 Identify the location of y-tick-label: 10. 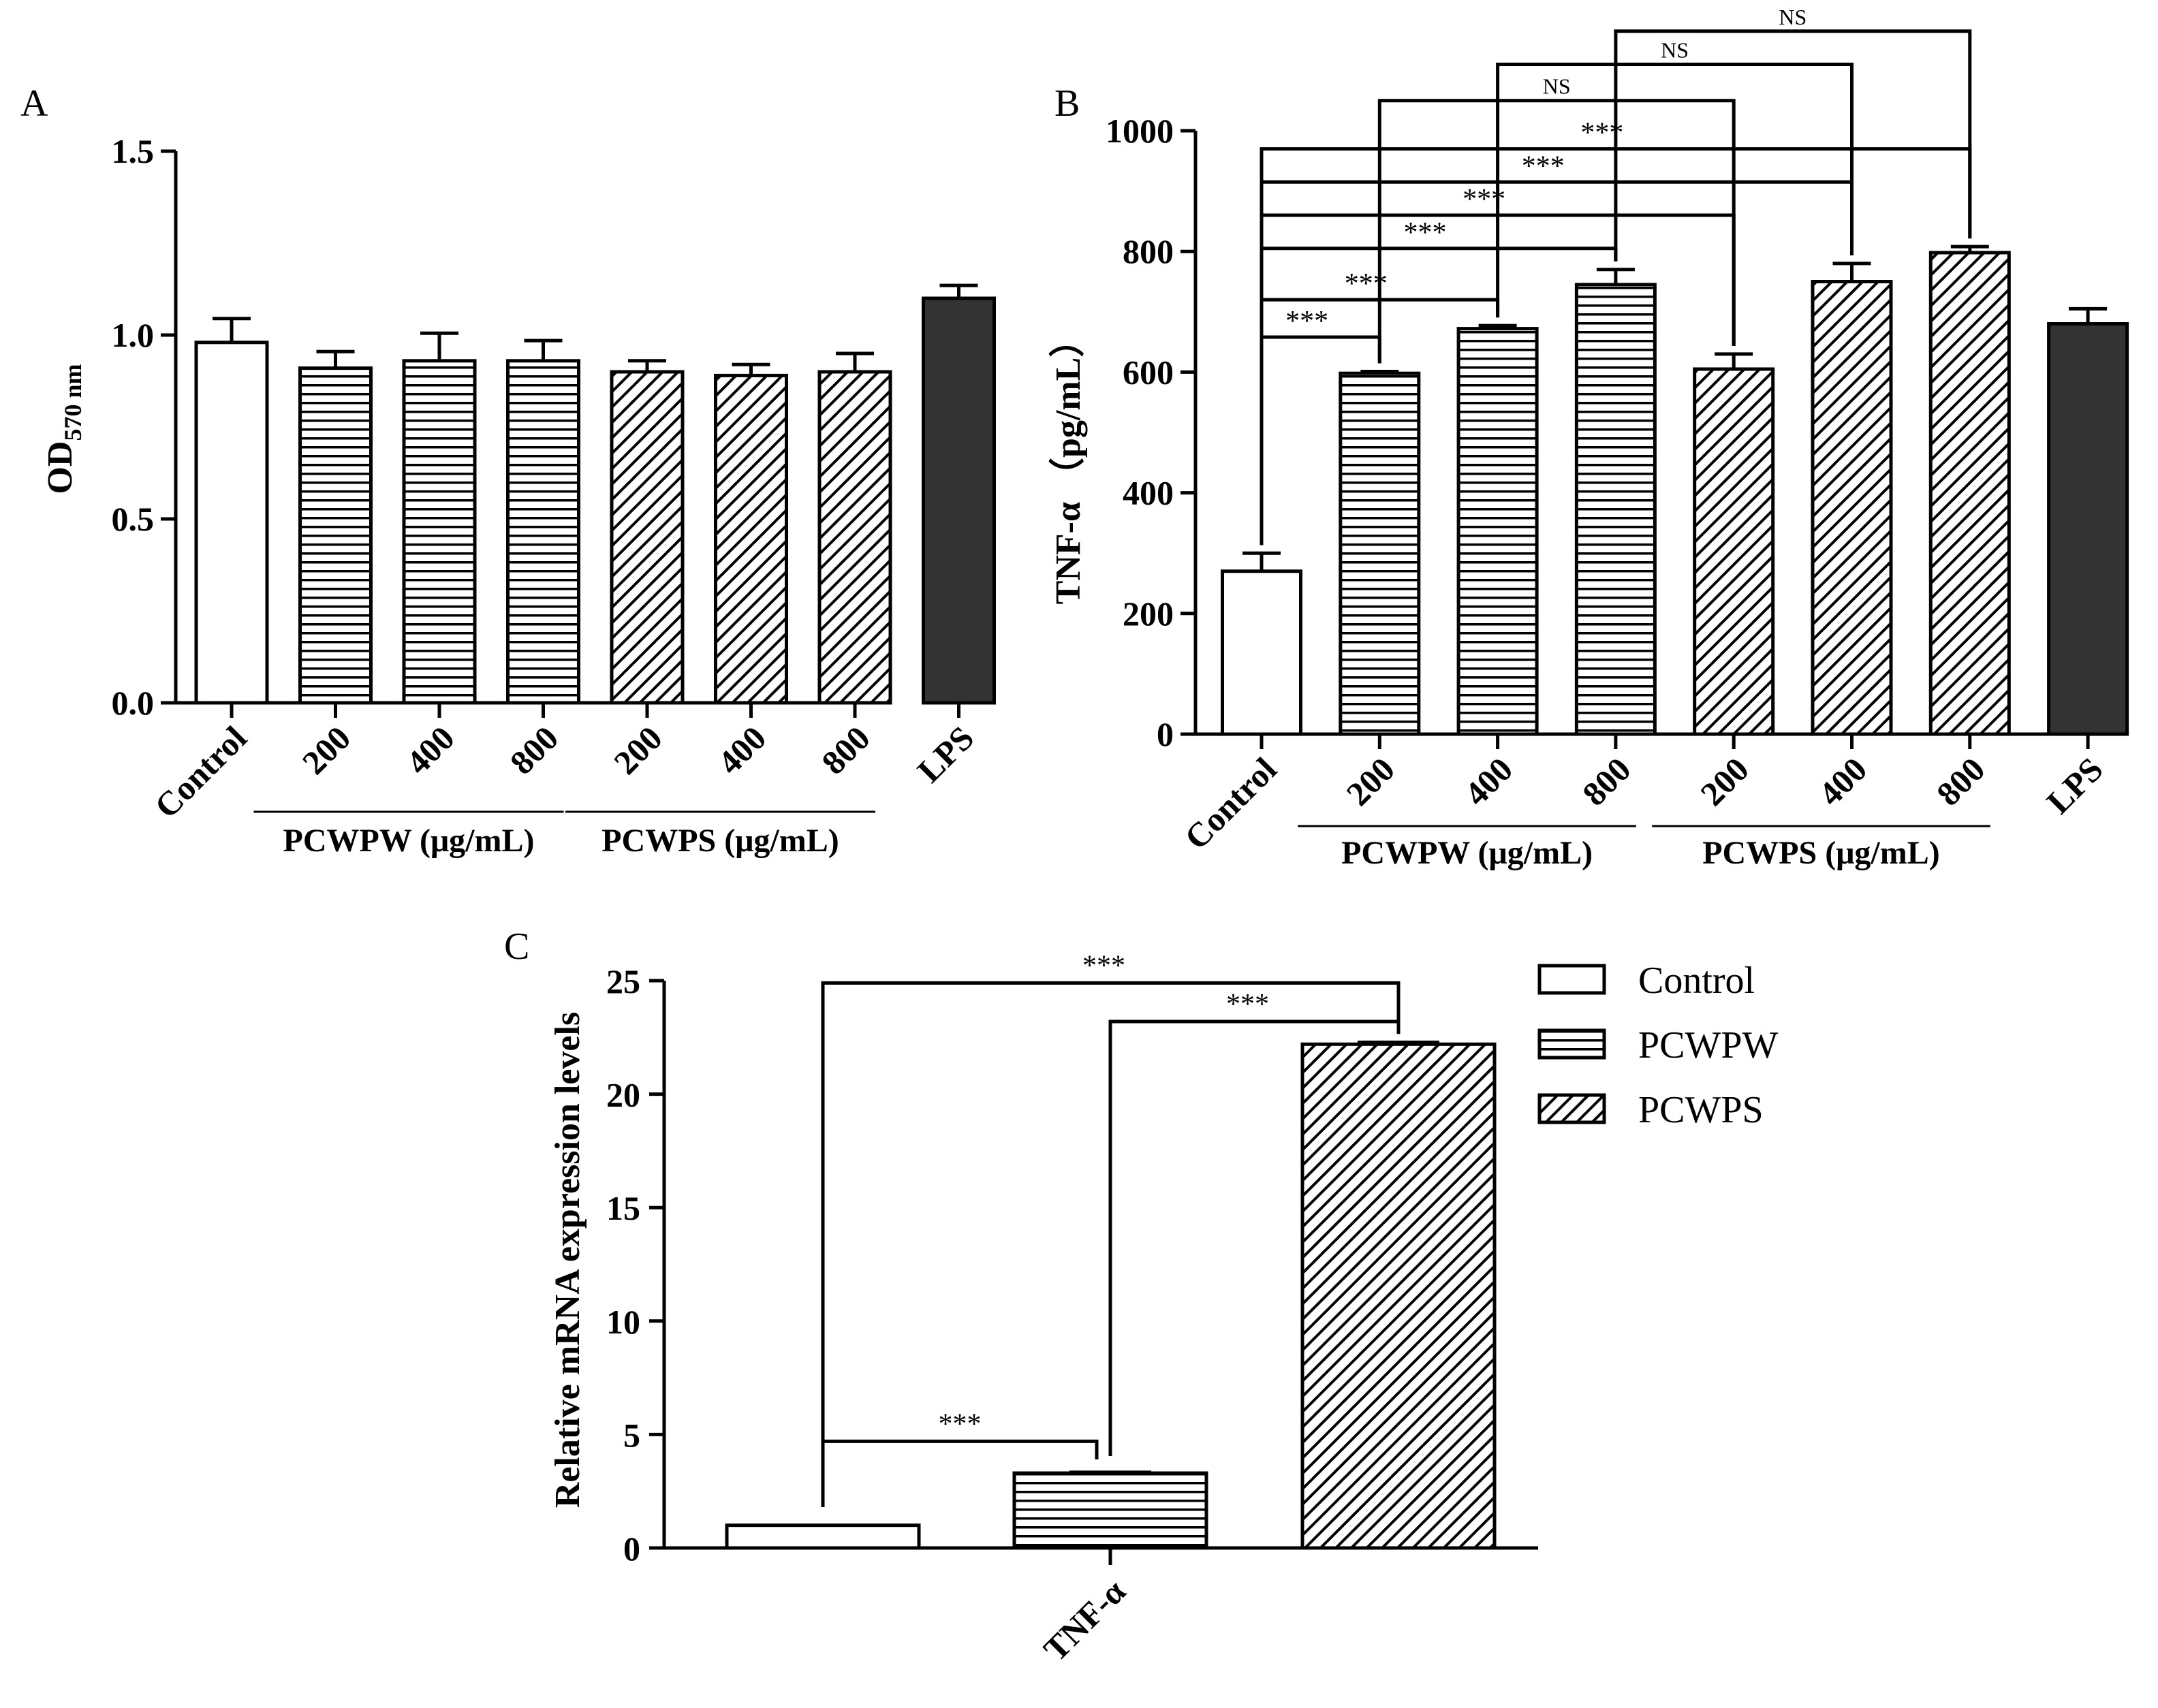
(623, 1322).